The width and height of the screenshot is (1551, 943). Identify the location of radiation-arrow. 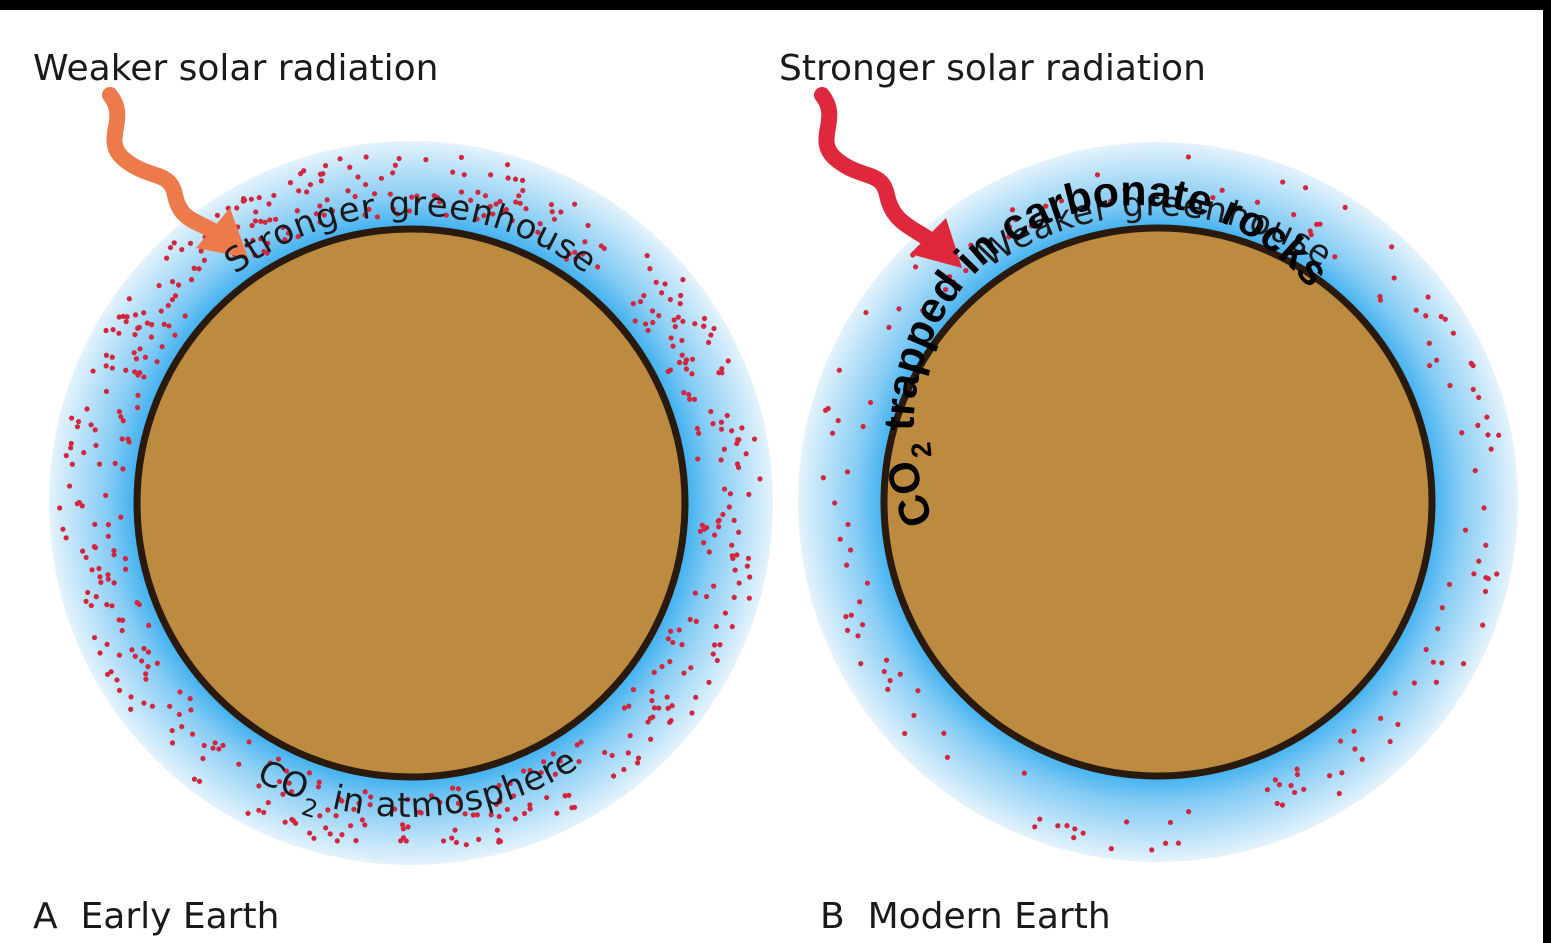
(162, 163).